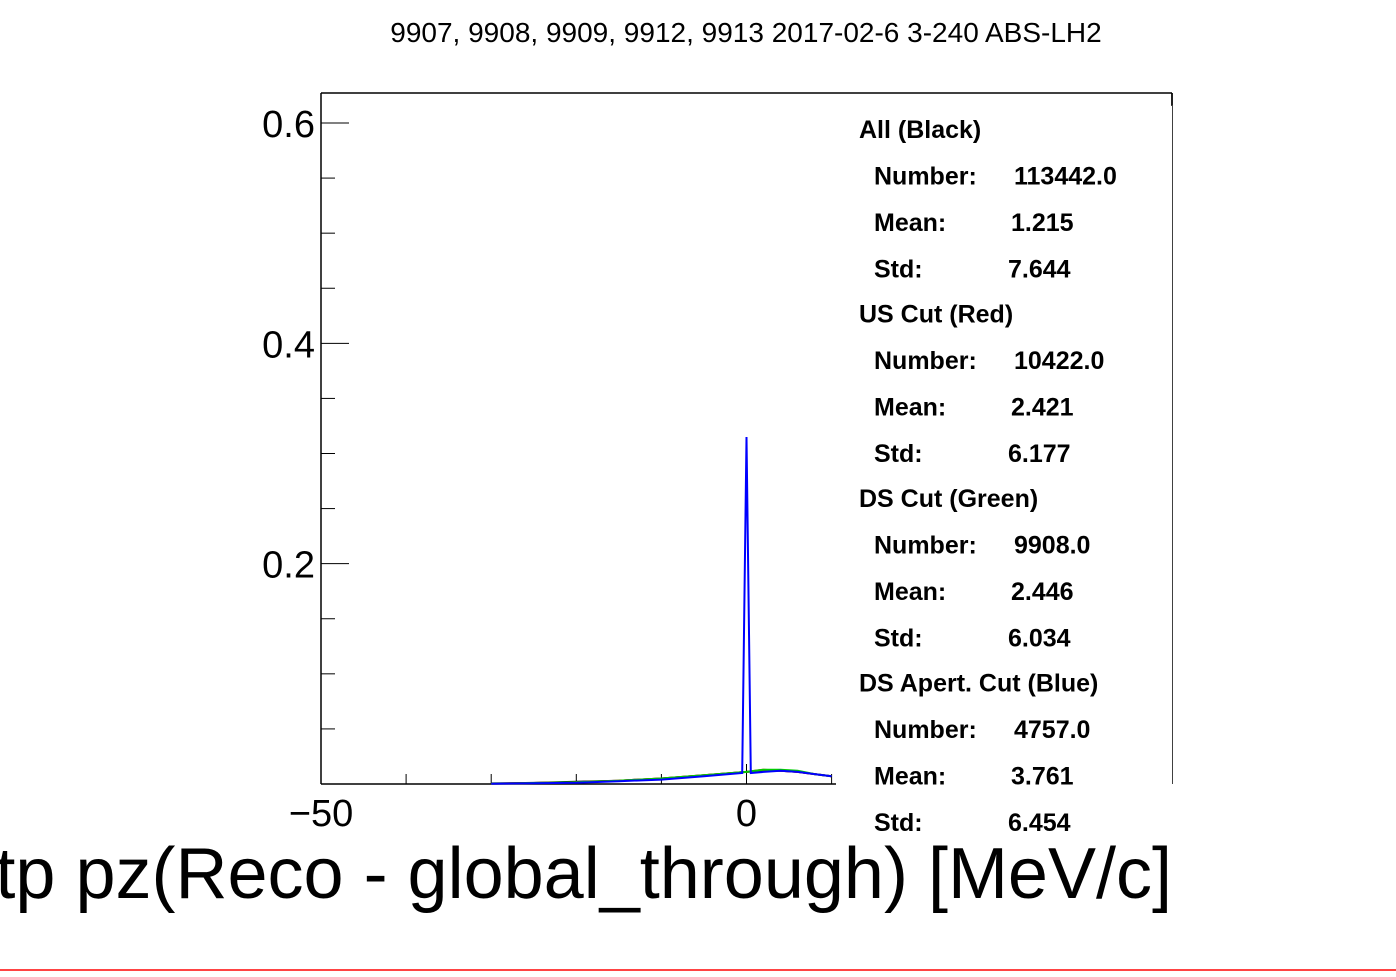 The height and width of the screenshot is (977, 1396). I want to click on stats-mean-value: 1.215, so click(1042, 223).